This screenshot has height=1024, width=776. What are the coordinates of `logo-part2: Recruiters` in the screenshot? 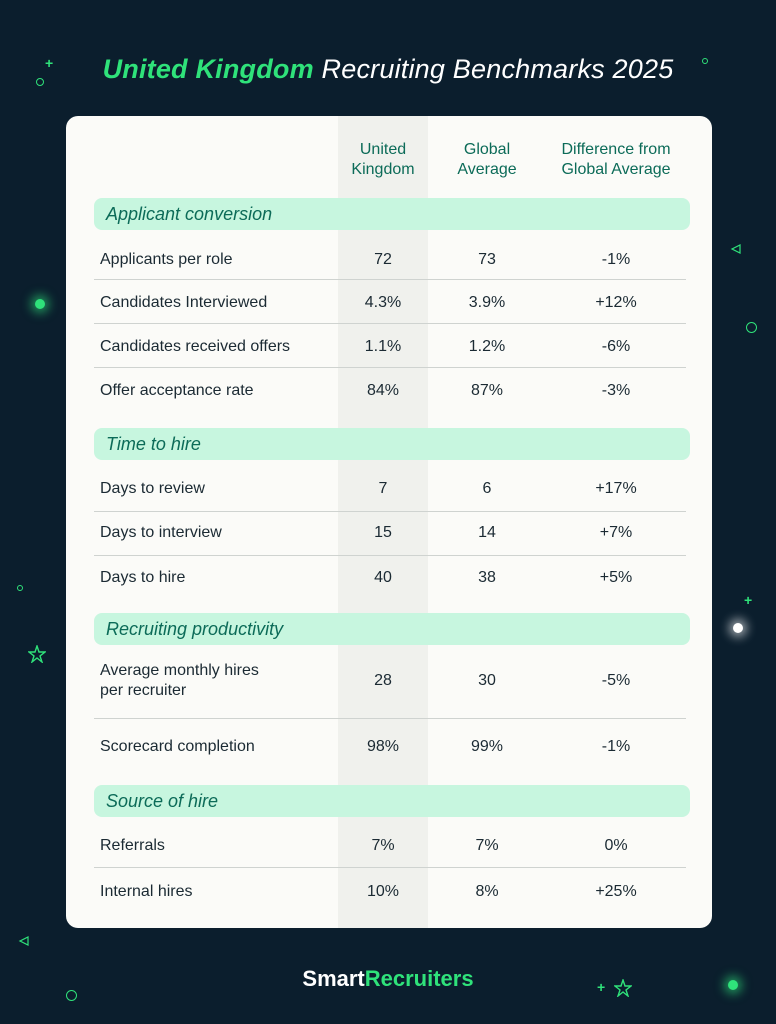 It's located at (419, 978).